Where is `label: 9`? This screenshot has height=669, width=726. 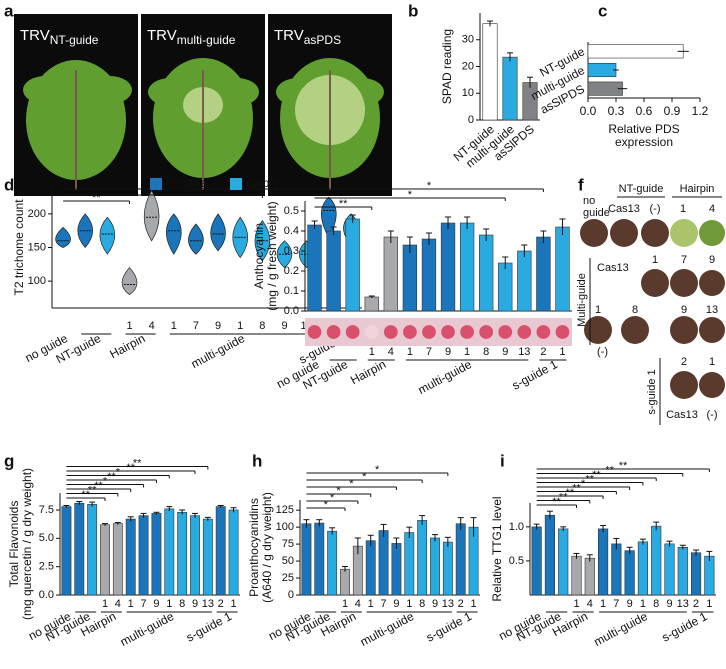 label: 9 is located at coordinates (684, 310).